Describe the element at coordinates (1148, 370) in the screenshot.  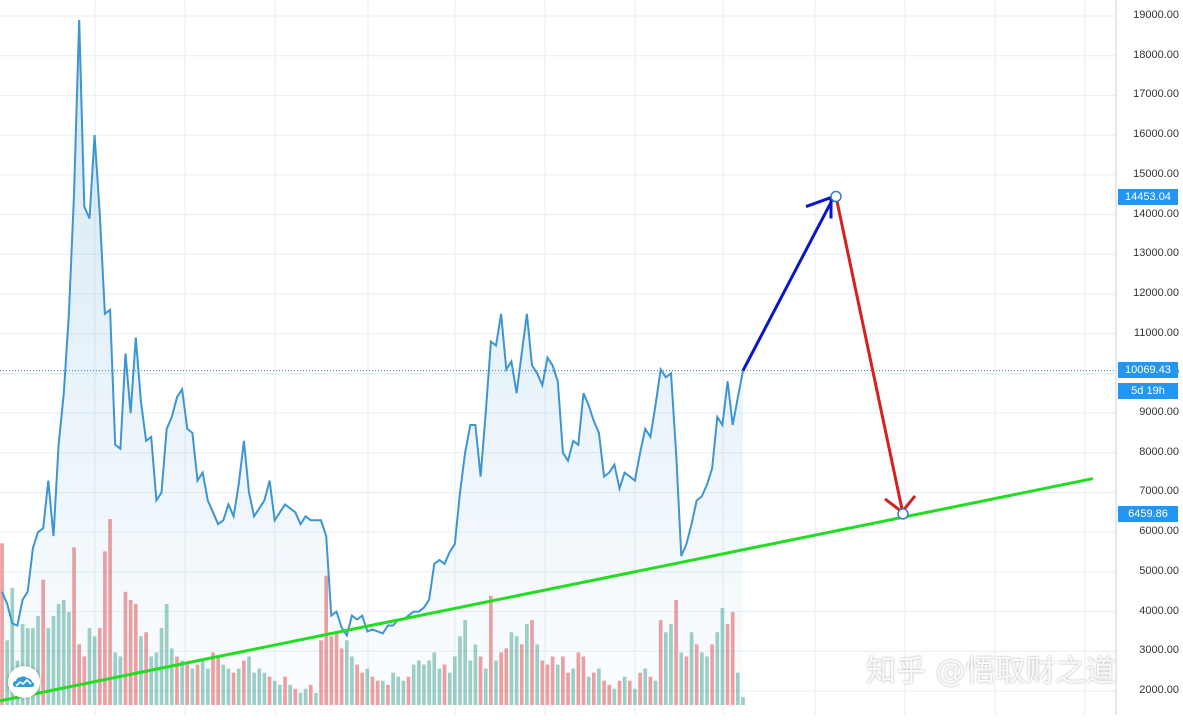
I see `current-price-tag: 10069.43` at that location.